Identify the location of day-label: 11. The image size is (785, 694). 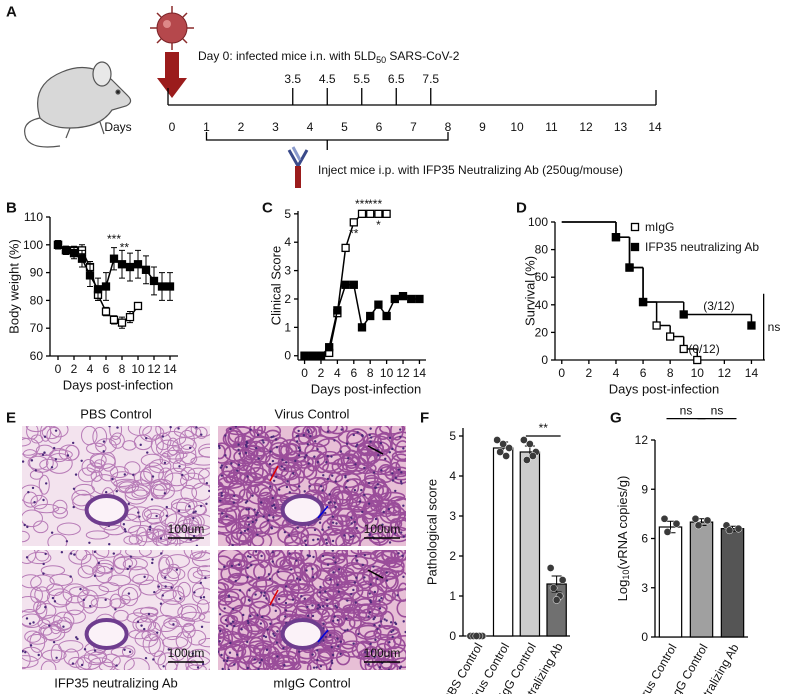
(551, 127).